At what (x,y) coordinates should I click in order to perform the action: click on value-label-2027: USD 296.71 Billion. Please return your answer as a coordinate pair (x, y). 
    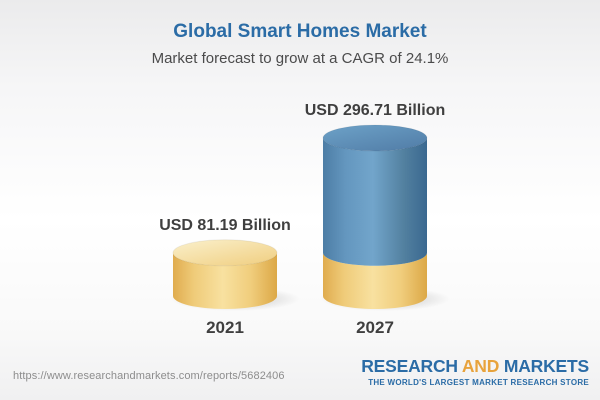
    Looking at the image, I should click on (375, 110).